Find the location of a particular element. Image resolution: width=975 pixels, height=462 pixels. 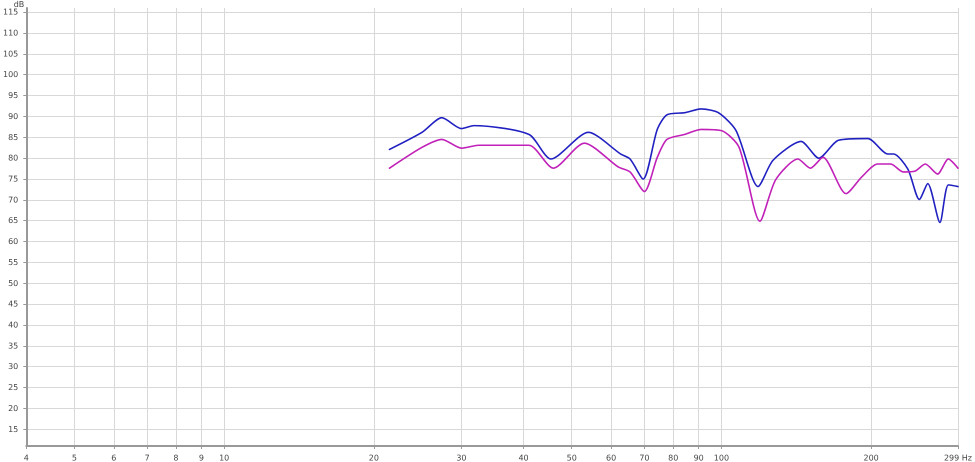

y-tick-label: 20 is located at coordinates (13, 408).